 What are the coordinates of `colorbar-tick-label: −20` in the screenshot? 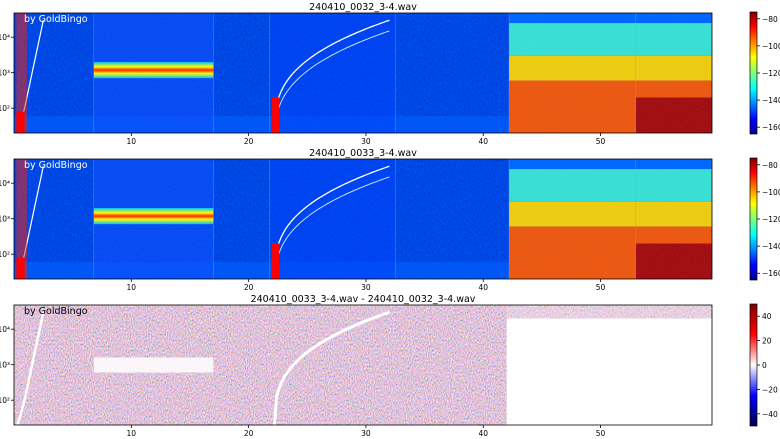 It's located at (770, 389).